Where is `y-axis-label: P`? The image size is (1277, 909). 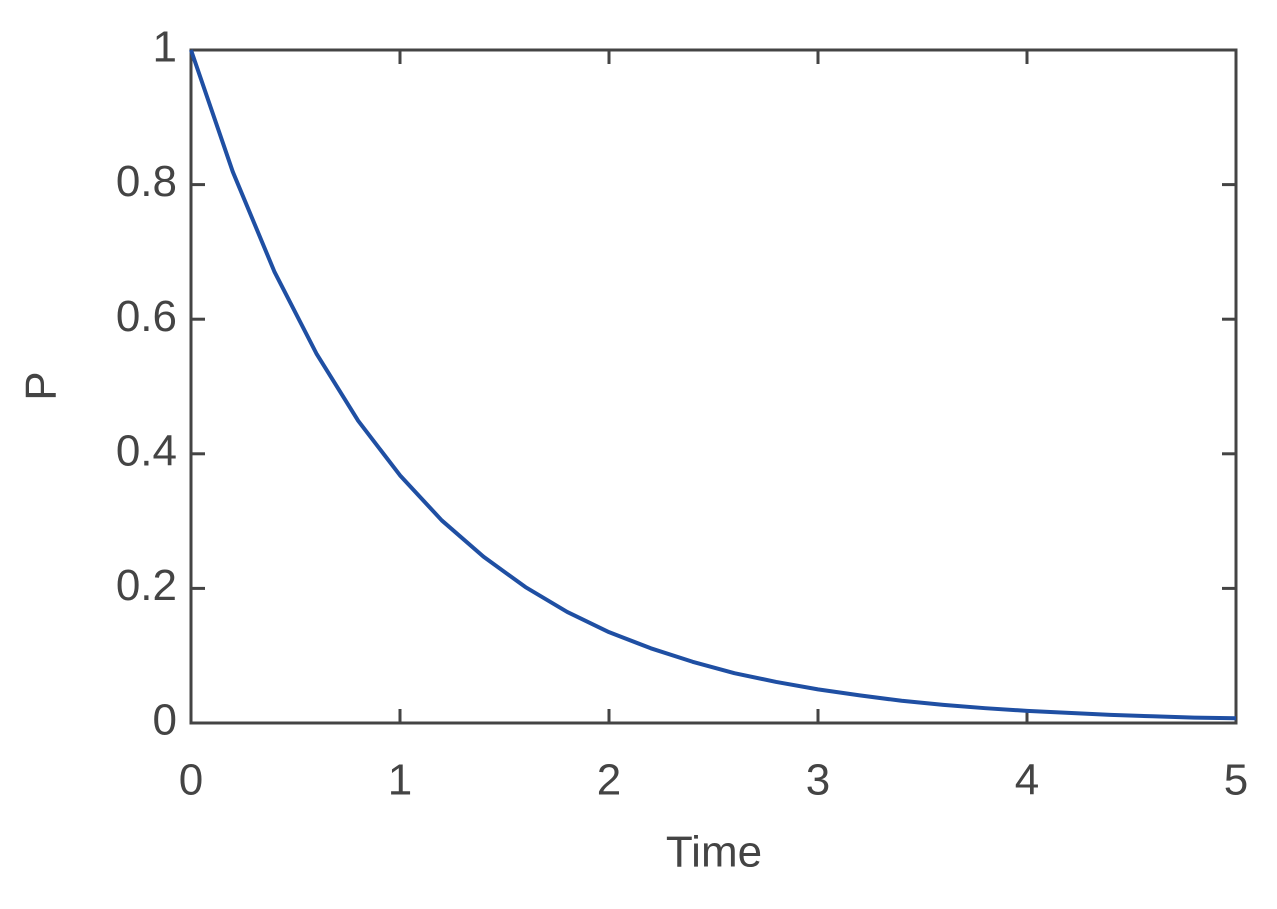 y-axis-label: P is located at coordinates (41, 385).